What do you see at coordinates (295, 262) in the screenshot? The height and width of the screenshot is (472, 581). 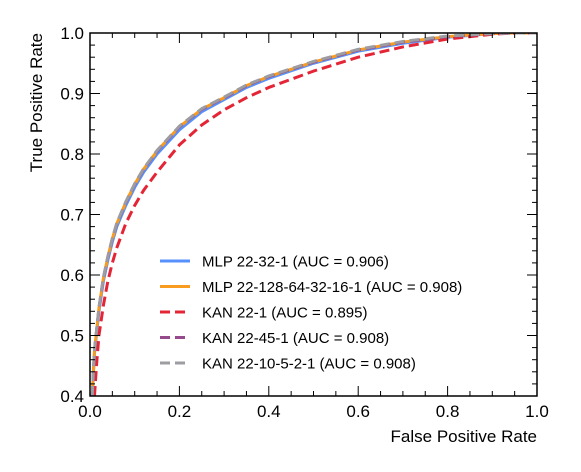 I see `legend-label: MLP 22-32-1 (AUC = 0.906)` at bounding box center [295, 262].